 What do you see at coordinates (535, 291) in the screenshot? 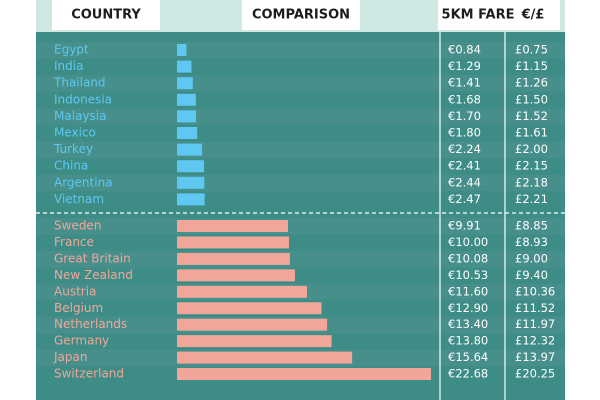
I see `gbp-value-label: £10.36` at bounding box center [535, 291].